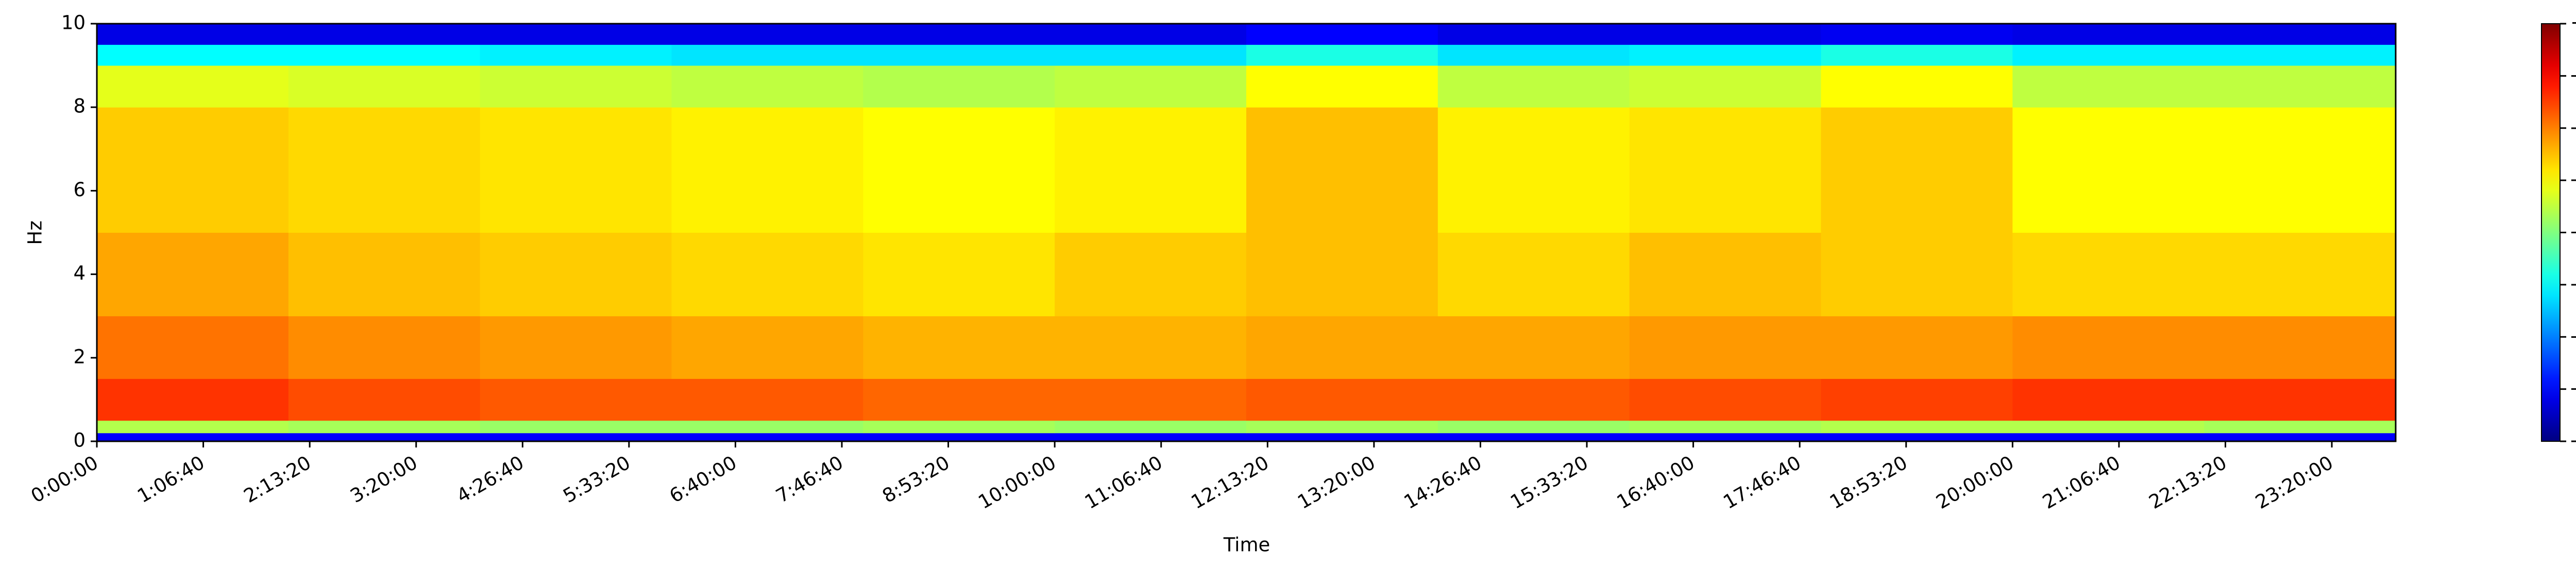 This screenshot has height=569, width=2576. What do you see at coordinates (1868, 482) in the screenshot?
I see `x-tick-label: 18:53:20` at bounding box center [1868, 482].